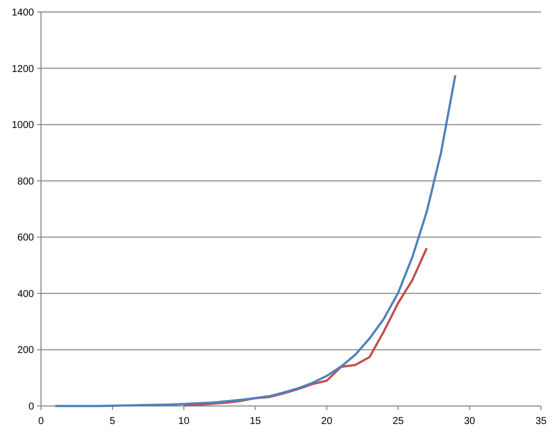 The width and height of the screenshot is (555, 441). What do you see at coordinates (25, 182) in the screenshot?
I see `y-tick-label: 800` at bounding box center [25, 182].